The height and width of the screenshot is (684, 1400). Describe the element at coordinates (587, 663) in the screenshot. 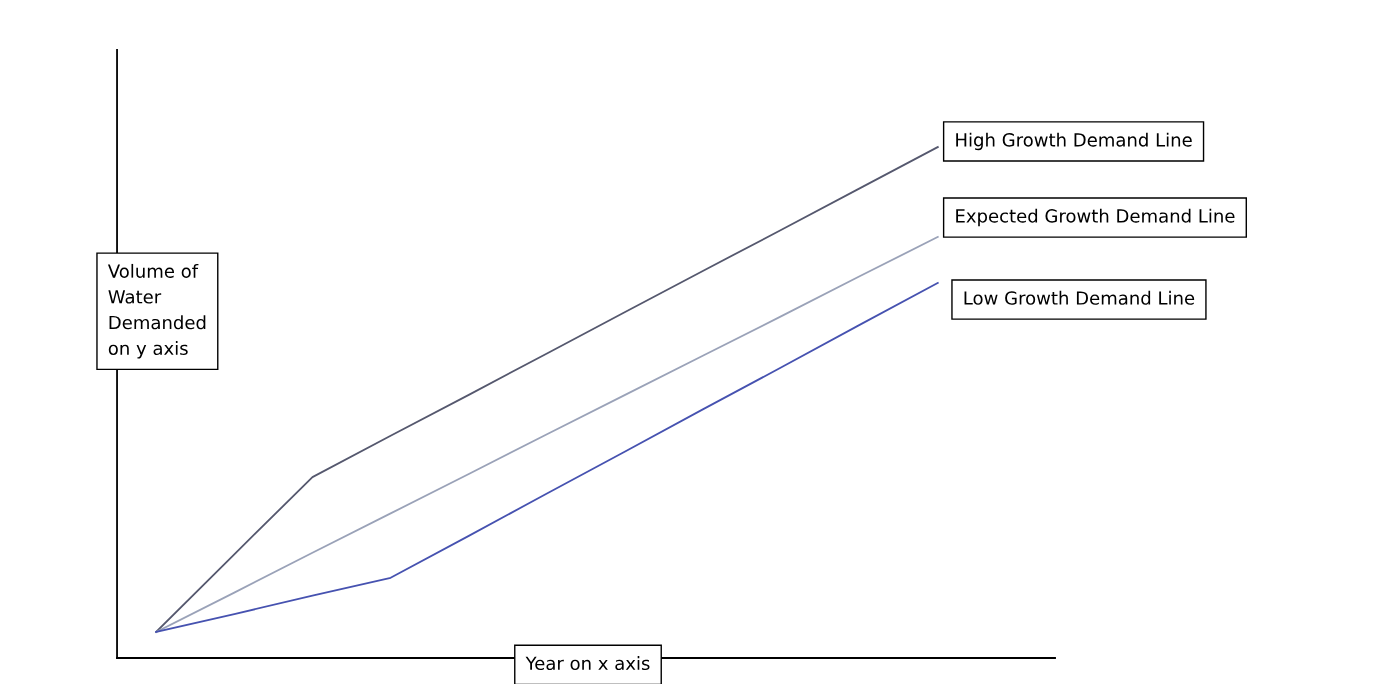

I see `x-axis-title: Year on x axis` at that location.